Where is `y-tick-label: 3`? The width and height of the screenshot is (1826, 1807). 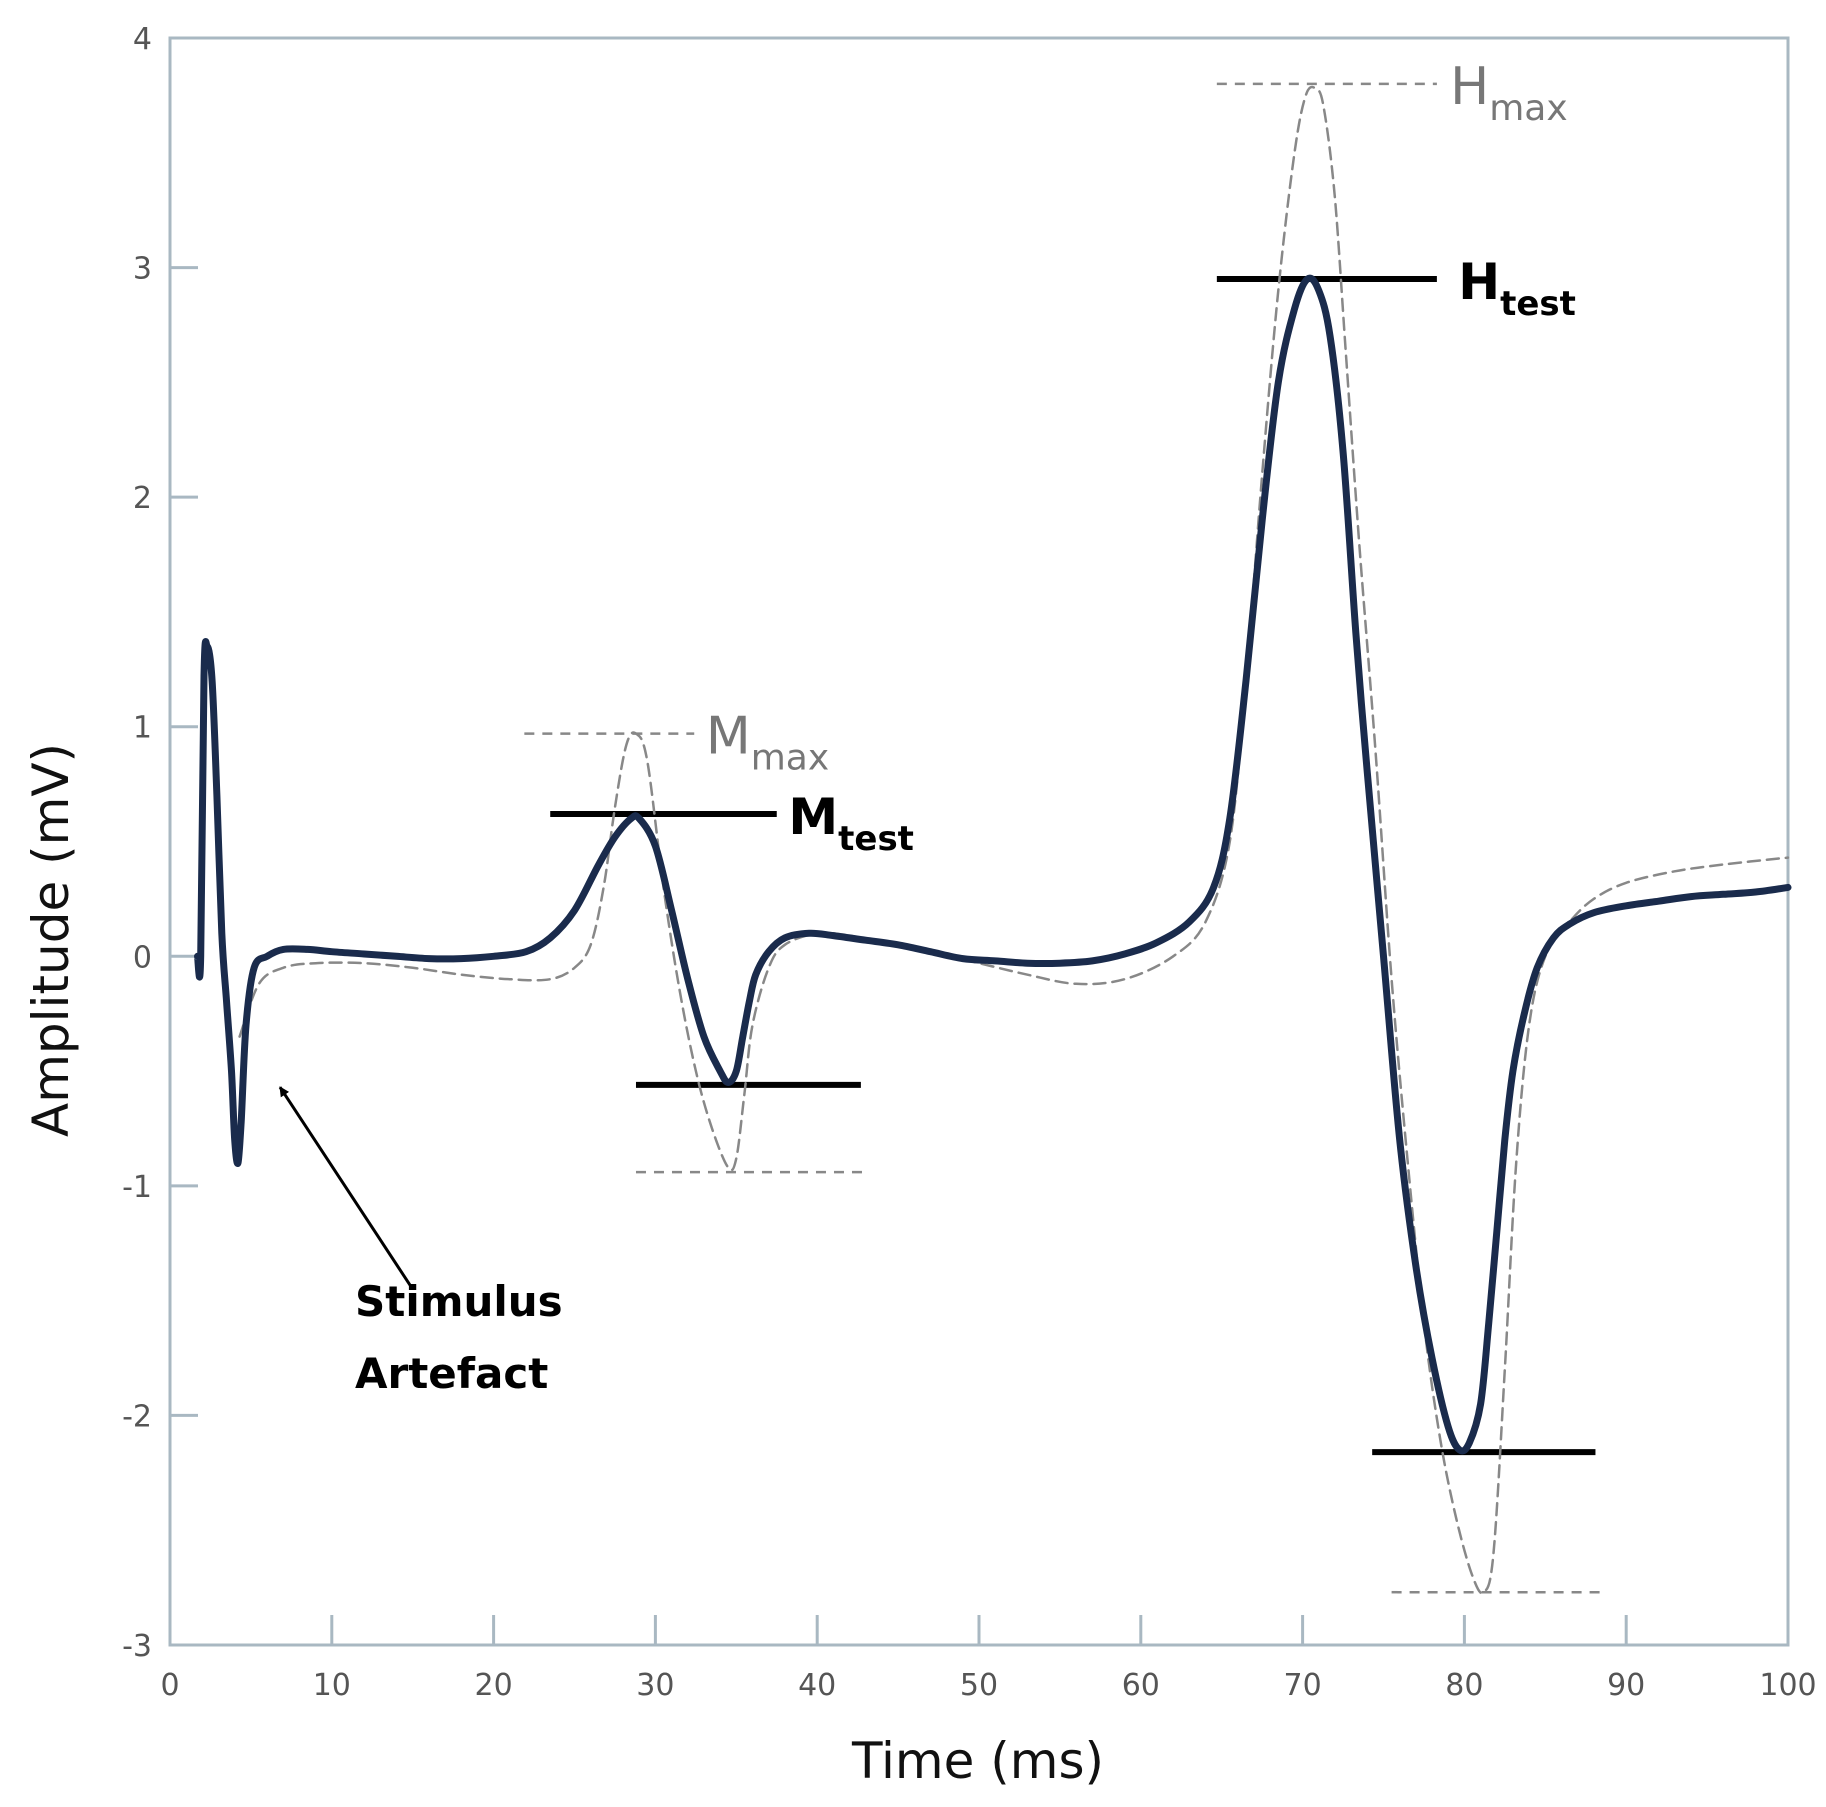 y-tick-label: 3 is located at coordinates (142, 269).